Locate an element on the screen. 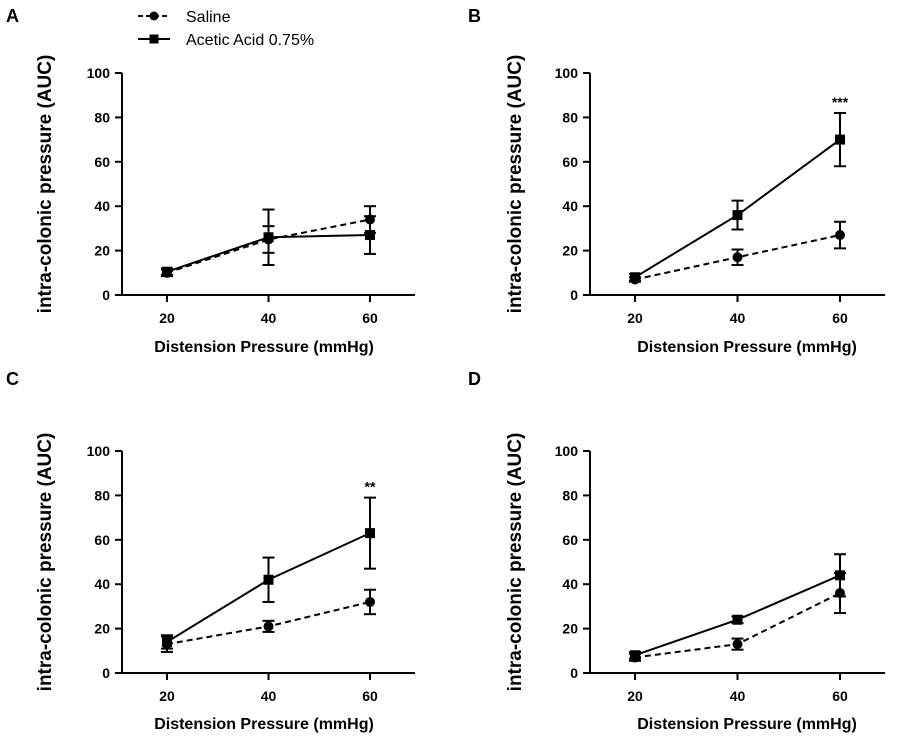  panel-letter: D is located at coordinates (474, 379).